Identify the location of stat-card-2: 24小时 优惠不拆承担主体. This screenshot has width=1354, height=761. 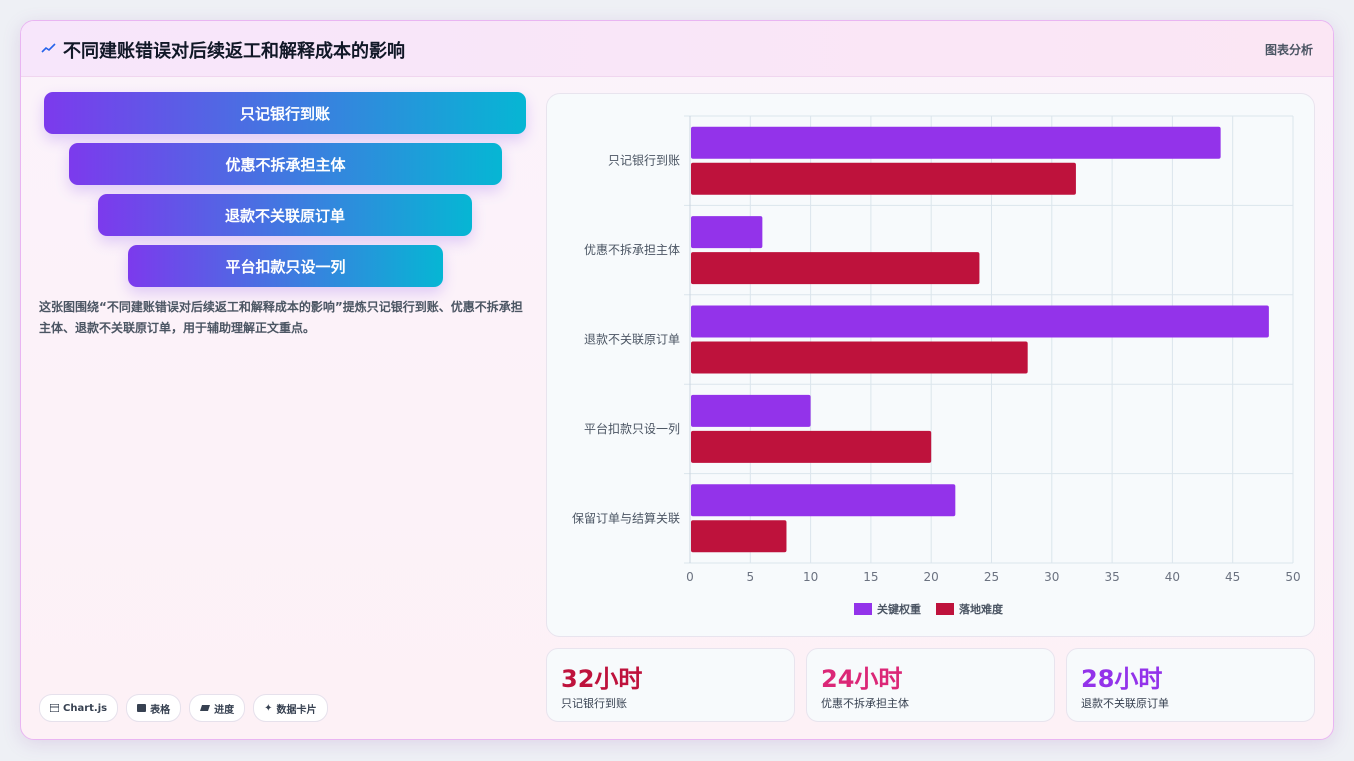
(930, 685).